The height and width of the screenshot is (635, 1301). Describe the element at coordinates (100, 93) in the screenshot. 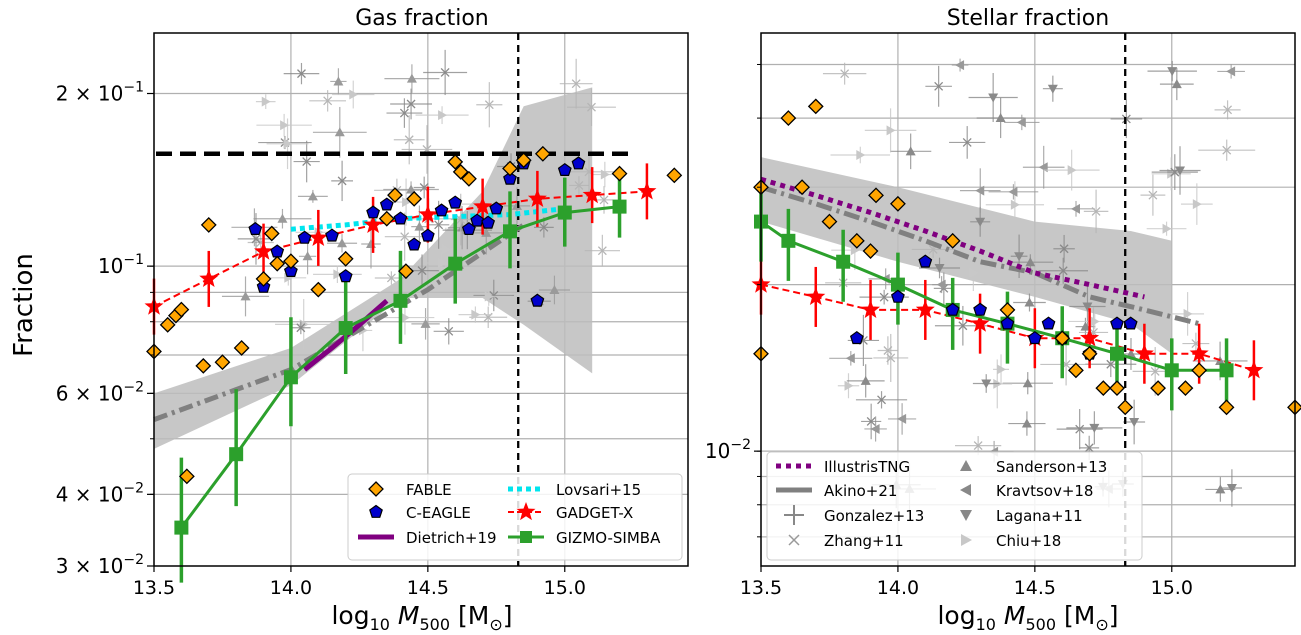

I see `y-tick-label: 2 × 10⁻¹` at that location.